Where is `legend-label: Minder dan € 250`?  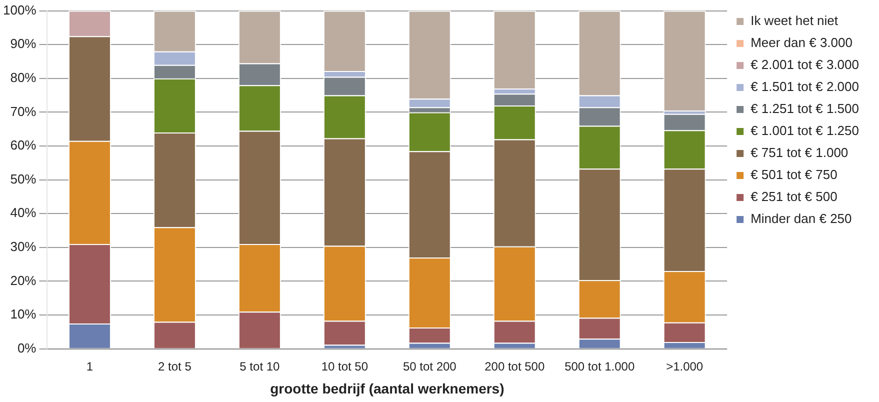
legend-label: Minder dan € 250 is located at coordinates (801, 218).